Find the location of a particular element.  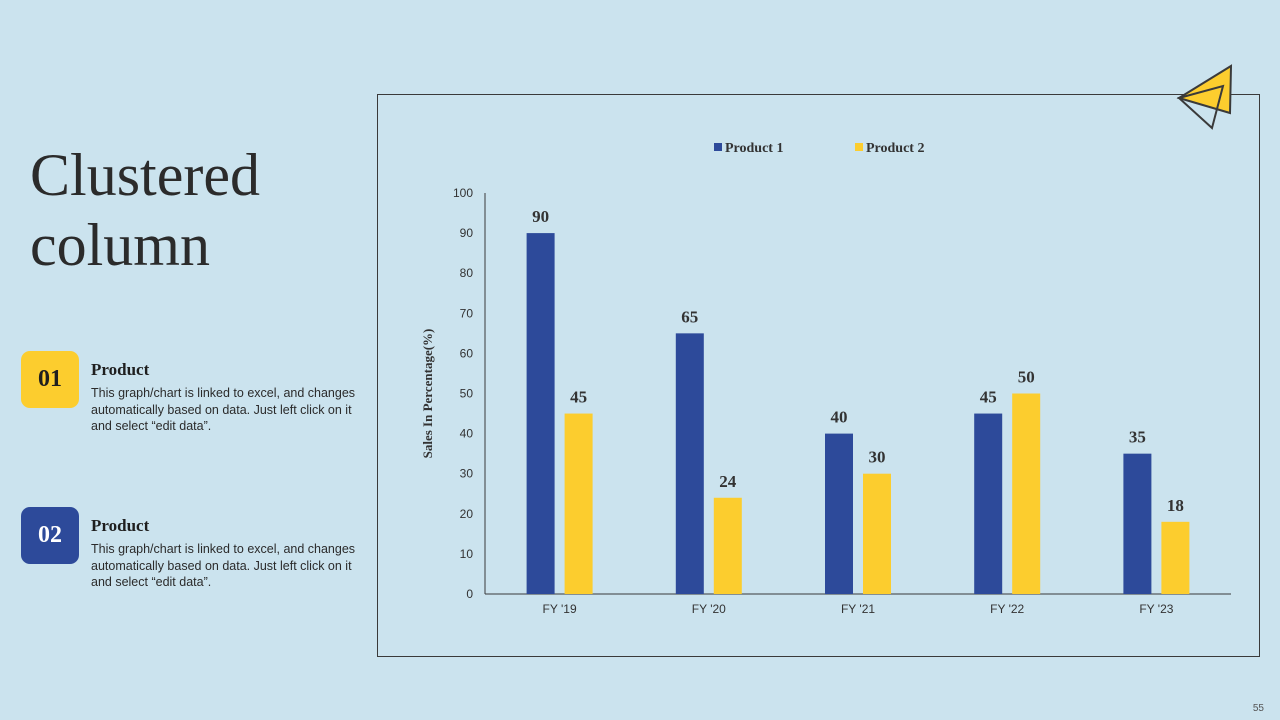

number-badge: 02 is located at coordinates (50, 535).